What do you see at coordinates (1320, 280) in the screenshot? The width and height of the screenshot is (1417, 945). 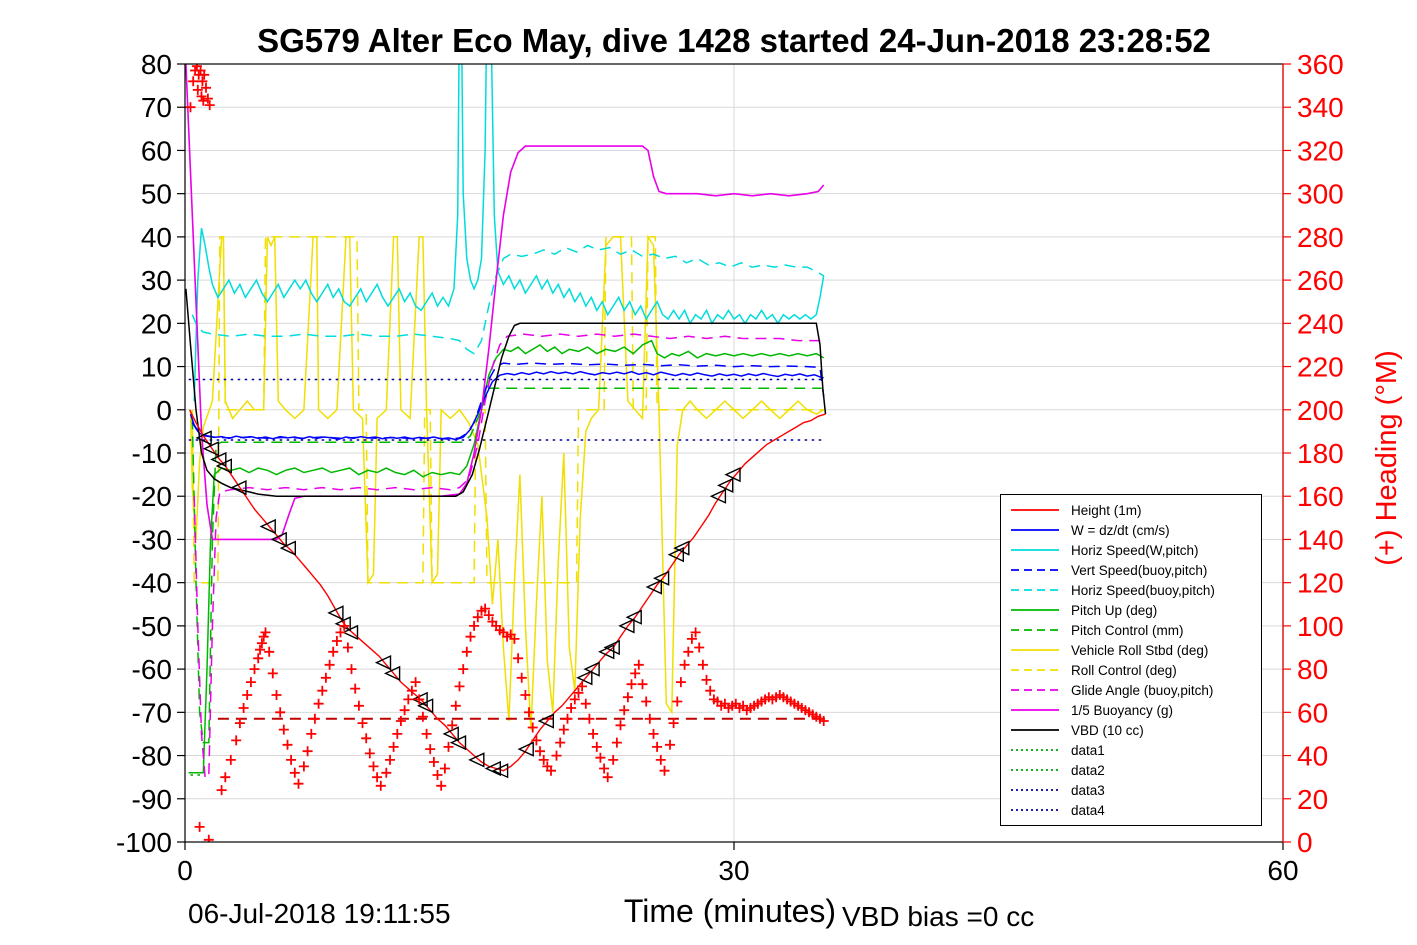 I see `y-right-tick-label: 260` at bounding box center [1320, 280].